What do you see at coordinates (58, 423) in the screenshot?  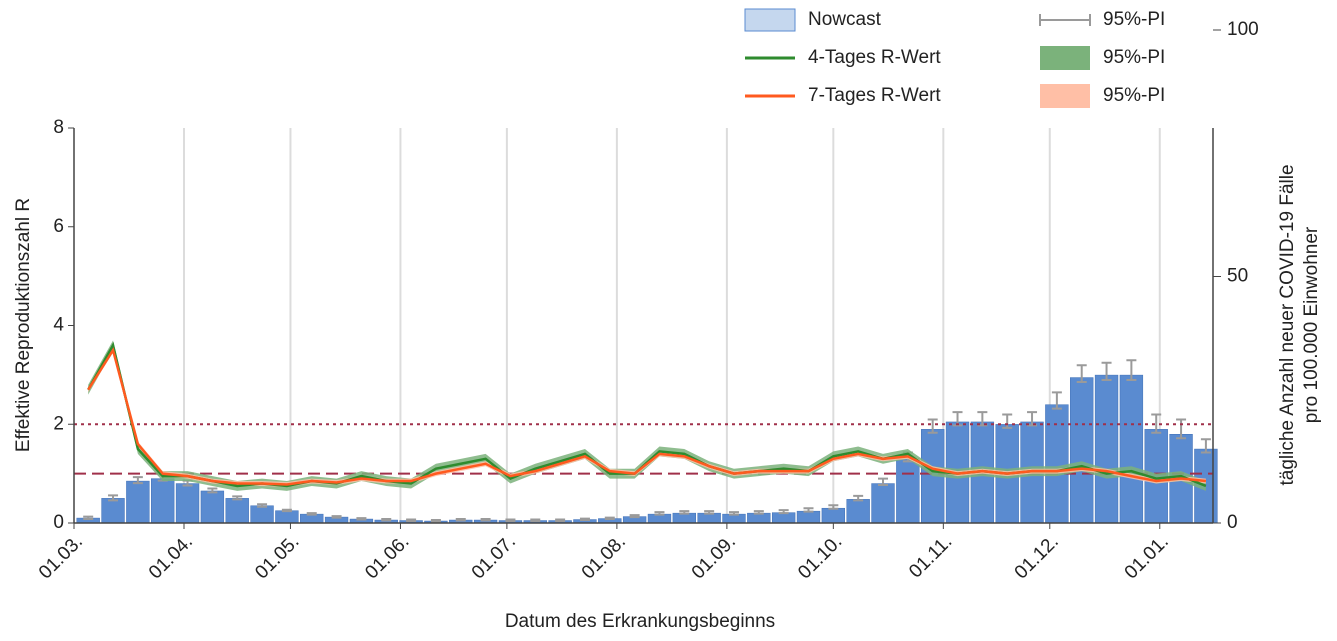 I see `y-tick-label: 2` at bounding box center [58, 423].